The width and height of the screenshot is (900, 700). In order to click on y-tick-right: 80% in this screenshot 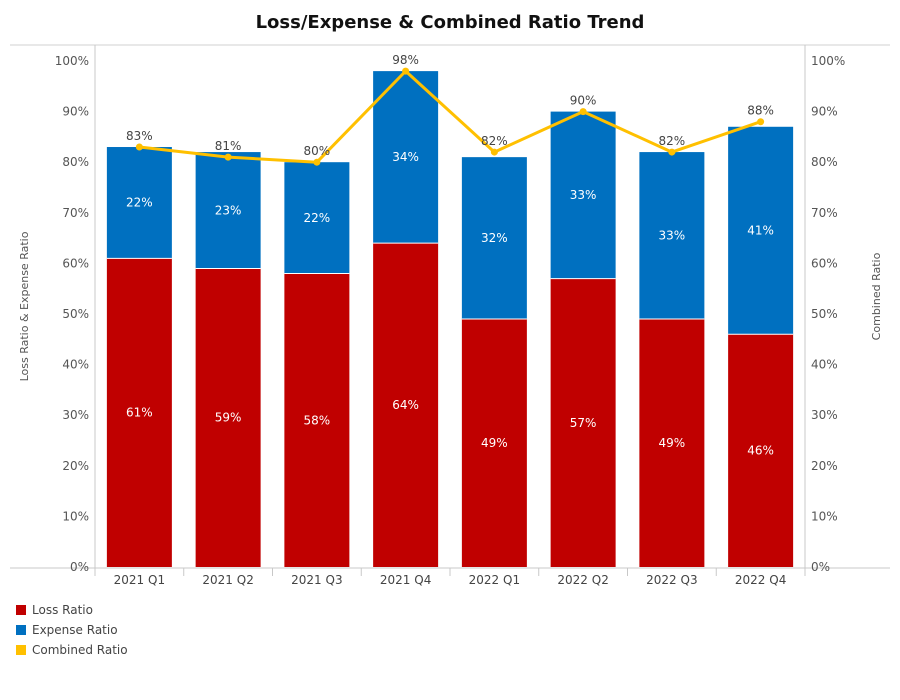, I will do `click(824, 162)`.